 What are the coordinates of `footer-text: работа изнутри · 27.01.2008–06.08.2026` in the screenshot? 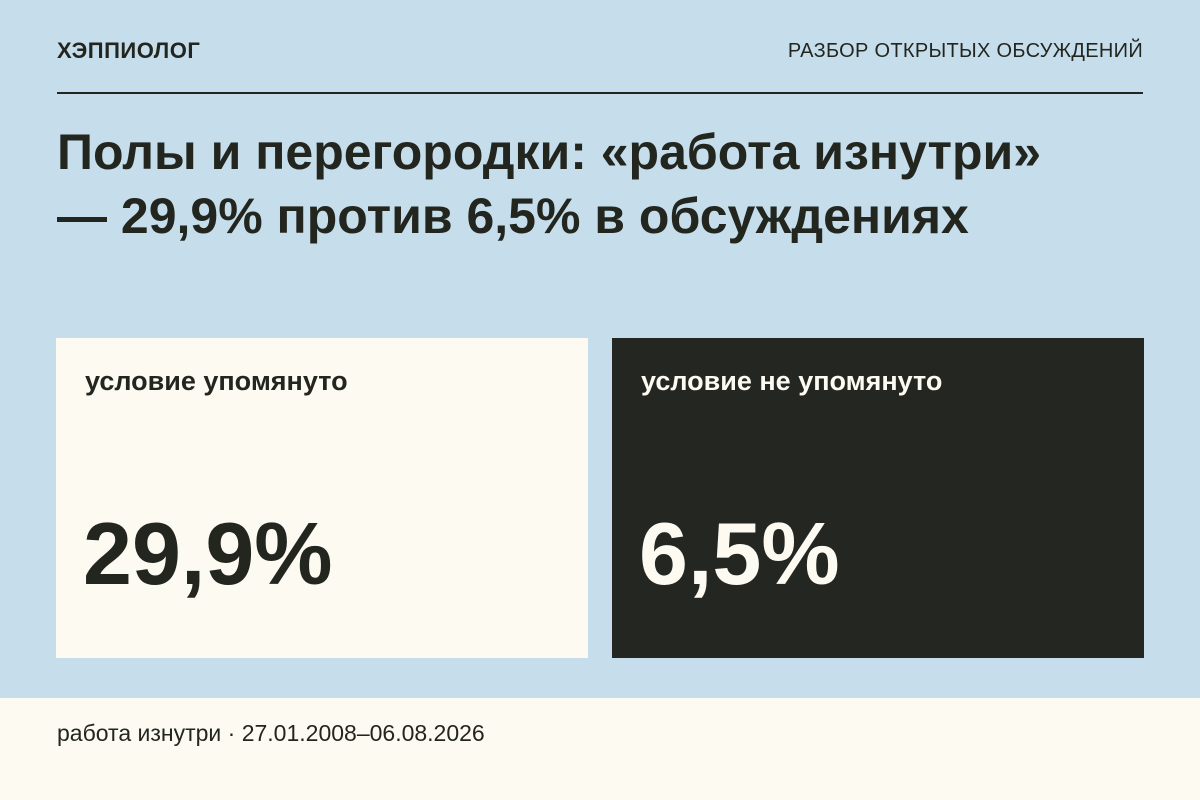 It's located at (271, 733).